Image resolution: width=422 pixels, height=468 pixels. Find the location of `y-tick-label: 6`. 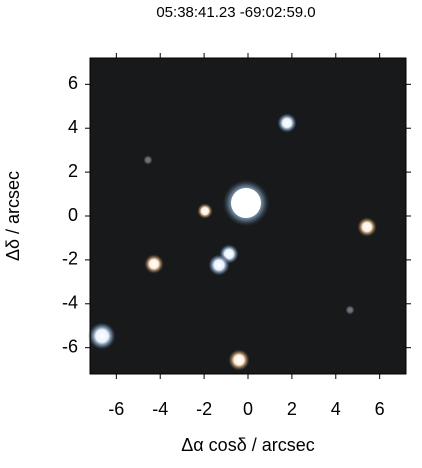

y-tick-label: 6 is located at coordinates (73, 83).